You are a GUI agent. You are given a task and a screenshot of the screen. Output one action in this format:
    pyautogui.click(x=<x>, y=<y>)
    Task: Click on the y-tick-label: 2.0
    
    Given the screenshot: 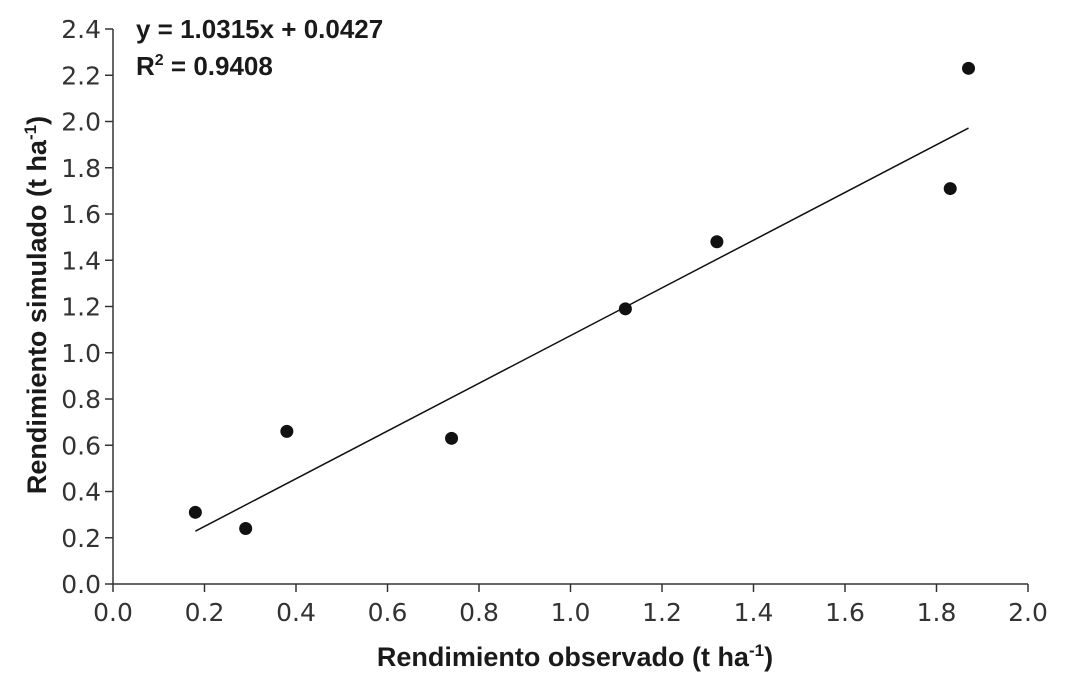 What is the action you would take?
    pyautogui.click(x=81, y=122)
    